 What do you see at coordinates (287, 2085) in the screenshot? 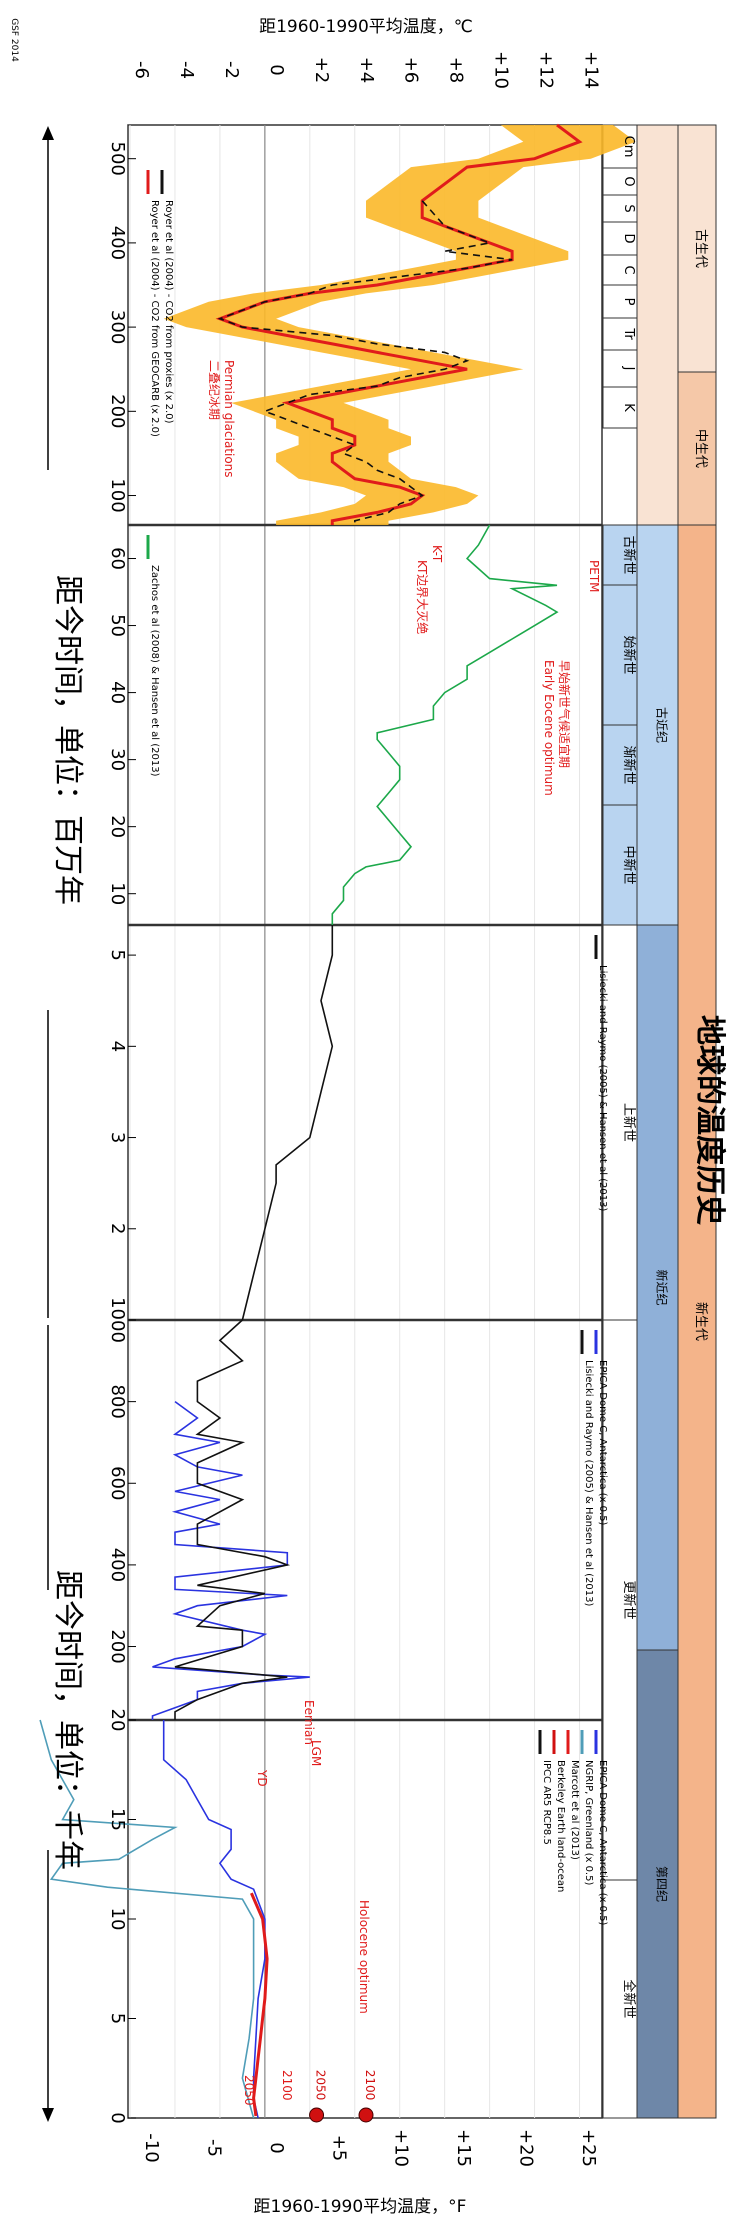
I see `annotation-label: 2100` at bounding box center [287, 2085].